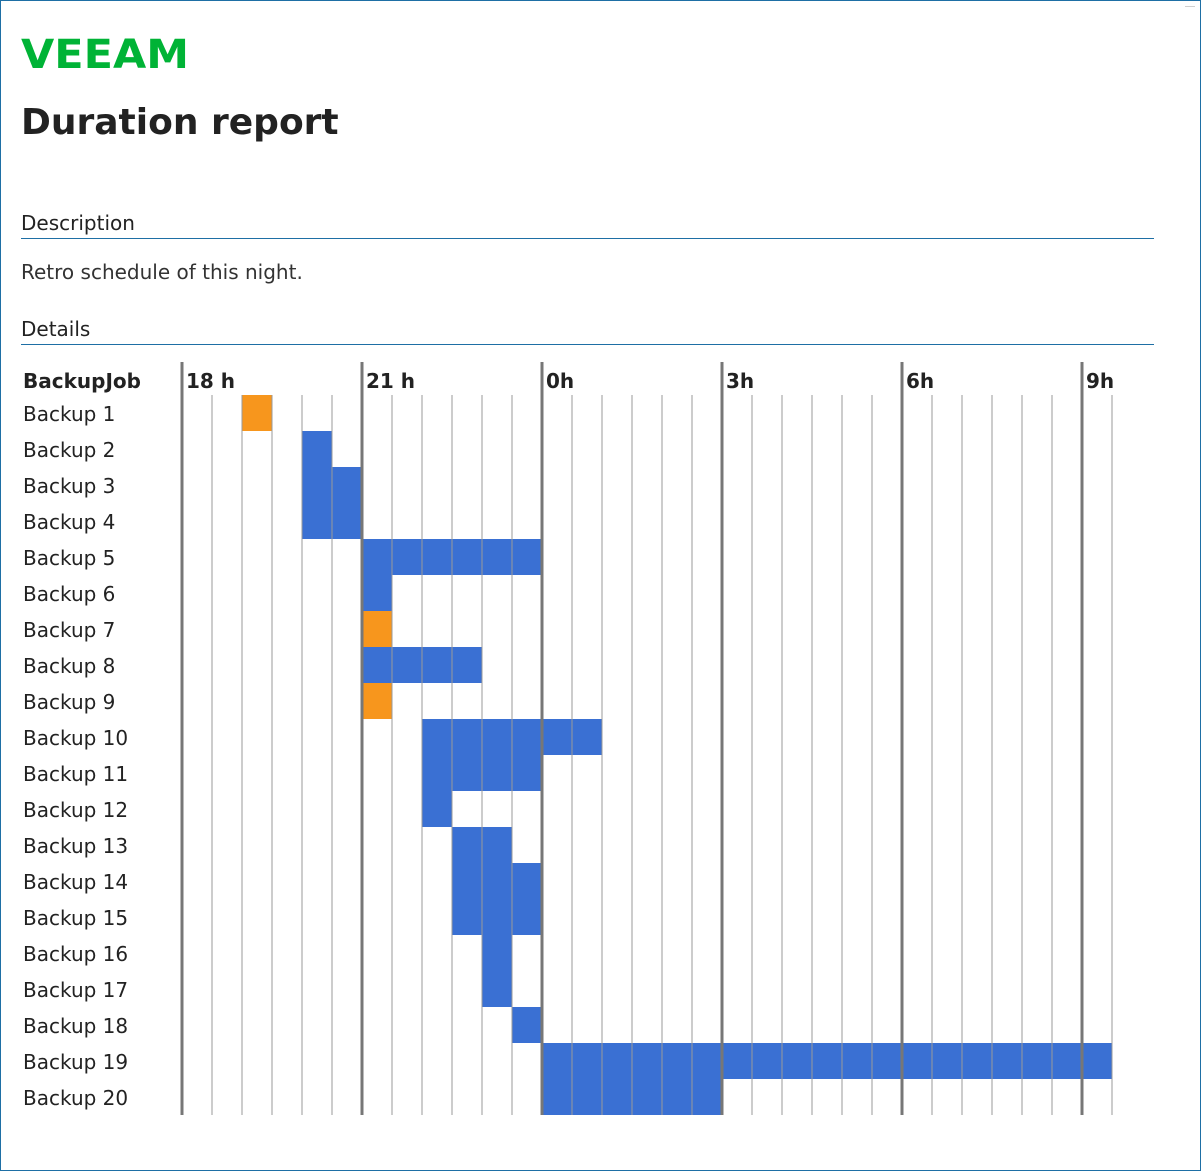 This screenshot has height=1171, width=1201. What do you see at coordinates (1100, 381) in the screenshot?
I see `tick-label-9: 9h` at bounding box center [1100, 381].